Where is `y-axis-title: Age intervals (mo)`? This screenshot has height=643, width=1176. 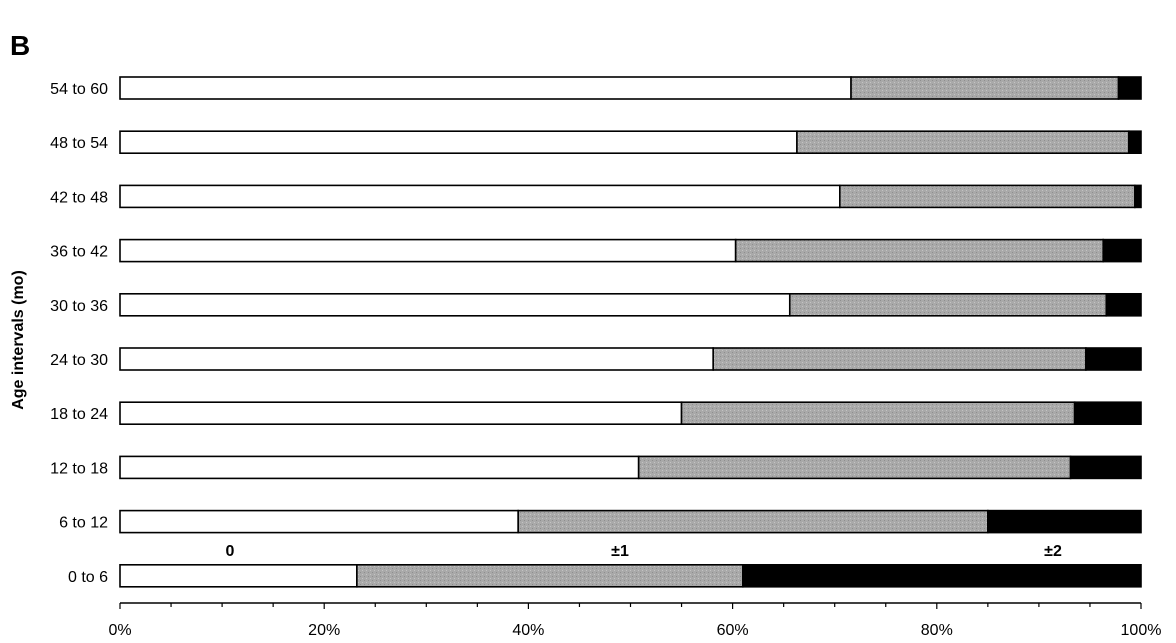 y-axis-title: Age intervals (mo) is located at coordinates (18, 340).